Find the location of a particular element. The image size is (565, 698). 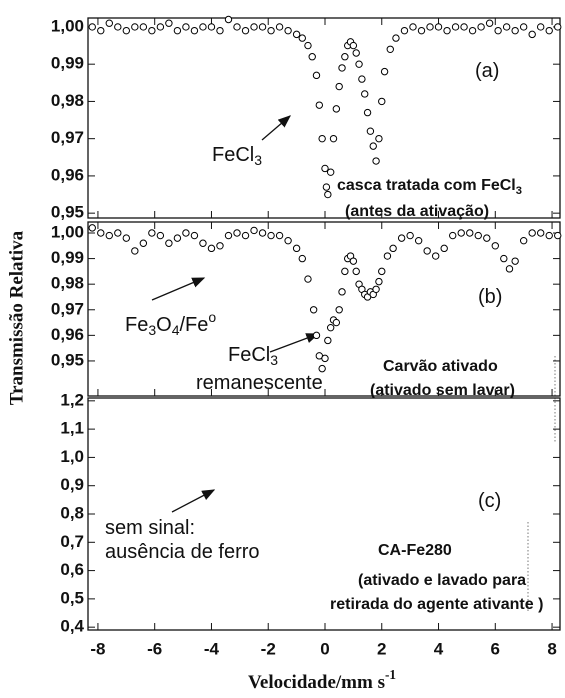

annotation: Fe3O4/Feo is located at coordinates (170, 323).